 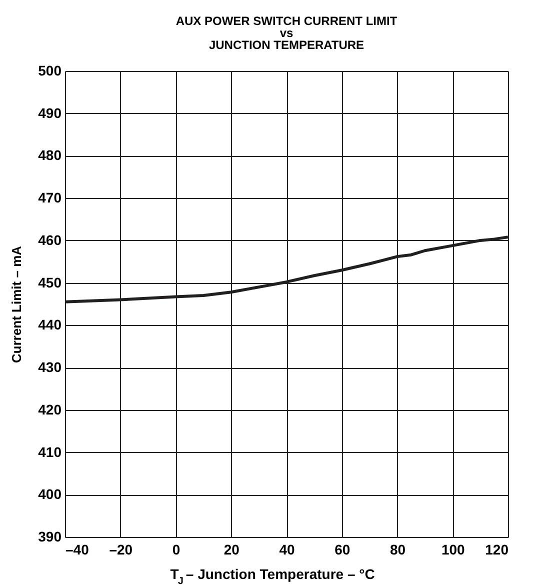 What do you see at coordinates (232, 550) in the screenshot?
I see `x-tick-label: 20` at bounding box center [232, 550].